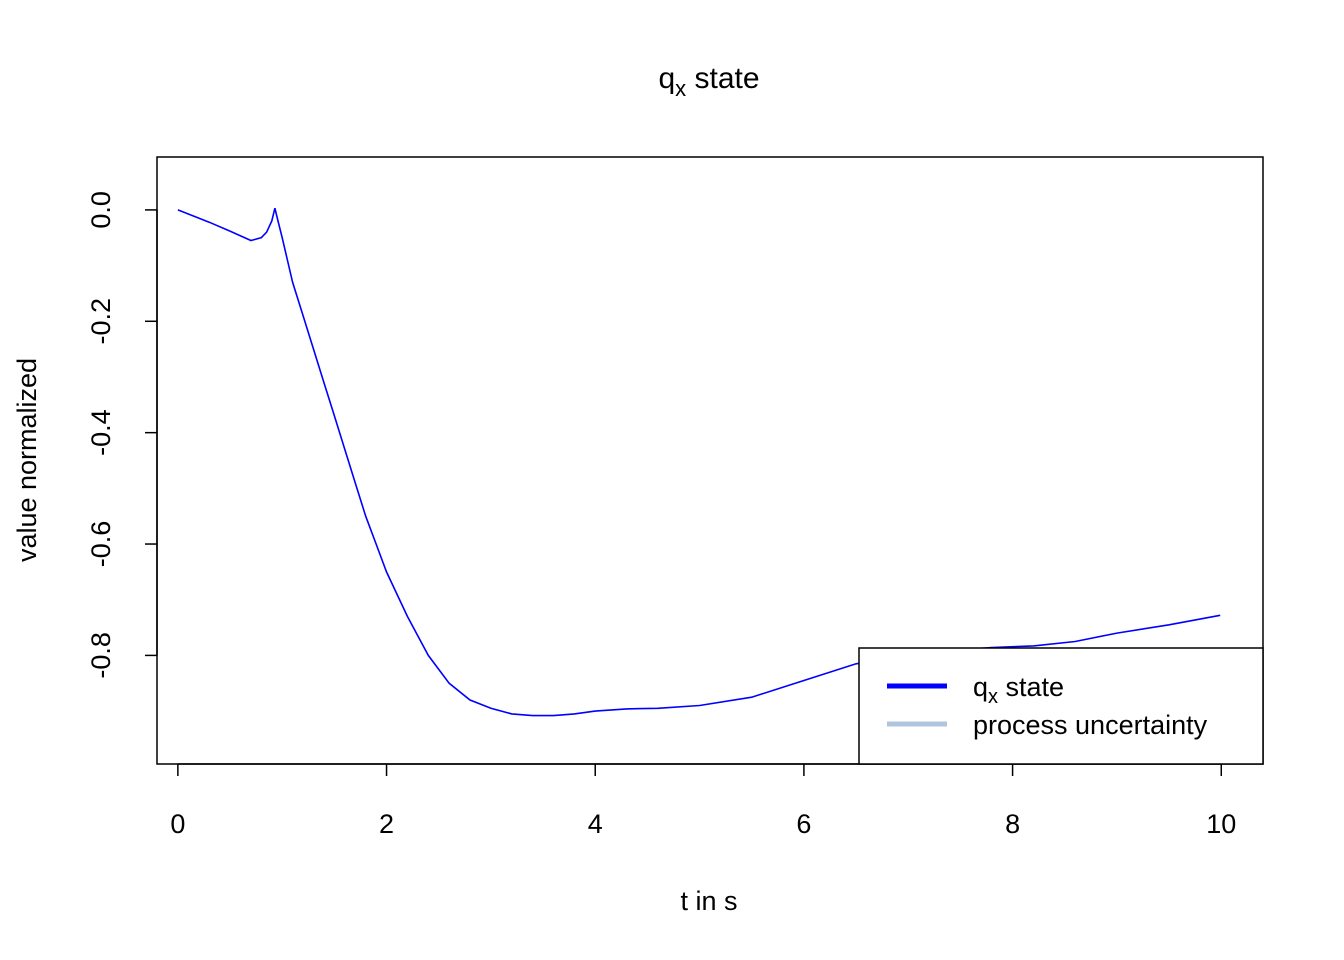  I want to click on y-axis: 0.0 -0.2 -0.4 -0.6 -0.8, so click(122, 435).